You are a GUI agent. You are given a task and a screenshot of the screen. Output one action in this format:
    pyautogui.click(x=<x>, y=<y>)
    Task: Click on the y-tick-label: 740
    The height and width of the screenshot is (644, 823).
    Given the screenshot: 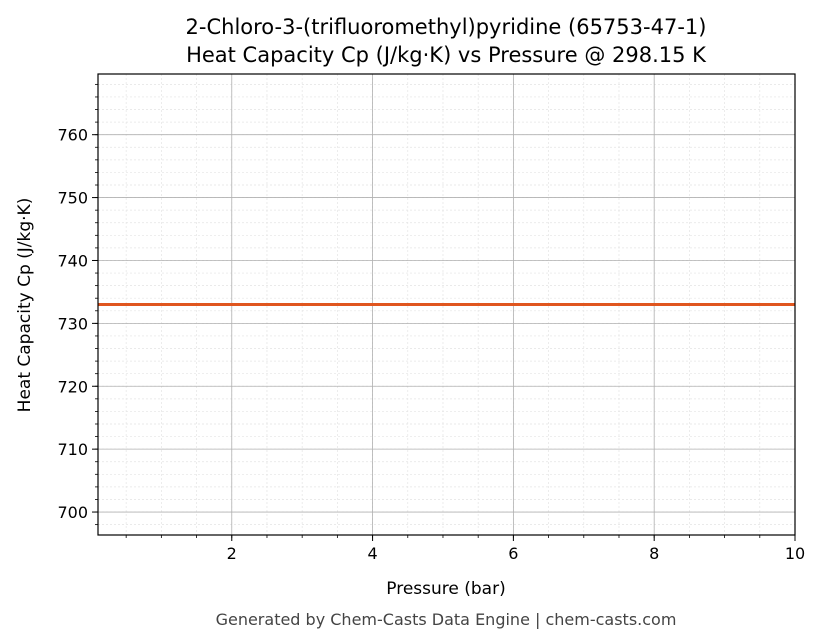 What is the action you would take?
    pyautogui.click(x=72, y=260)
    